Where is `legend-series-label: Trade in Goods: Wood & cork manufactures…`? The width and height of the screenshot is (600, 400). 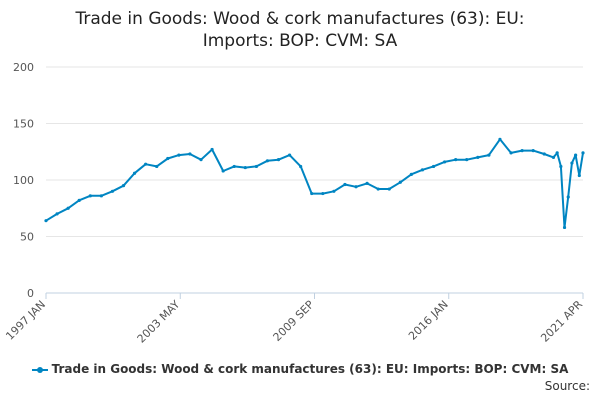 legend-series-label: Trade in Goods: Wood & cork manufactures… is located at coordinates (310, 369).